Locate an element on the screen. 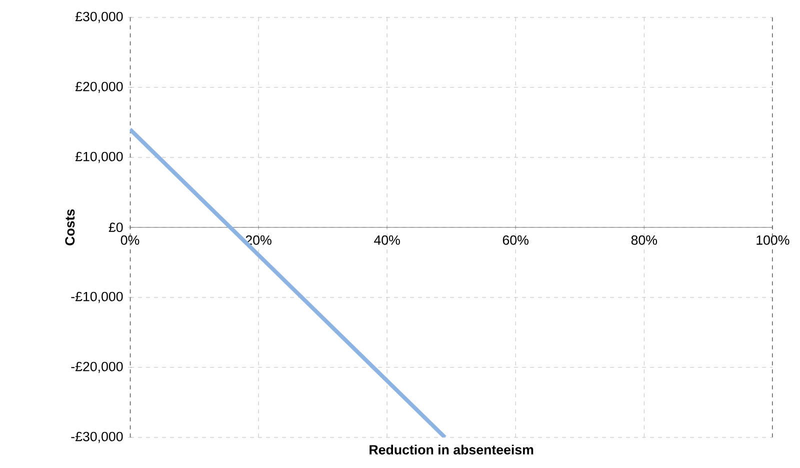 Image resolution: width=800 pixels, height=468 pixels. x-axis-title: Reduction in absenteeism is located at coordinates (452, 449).